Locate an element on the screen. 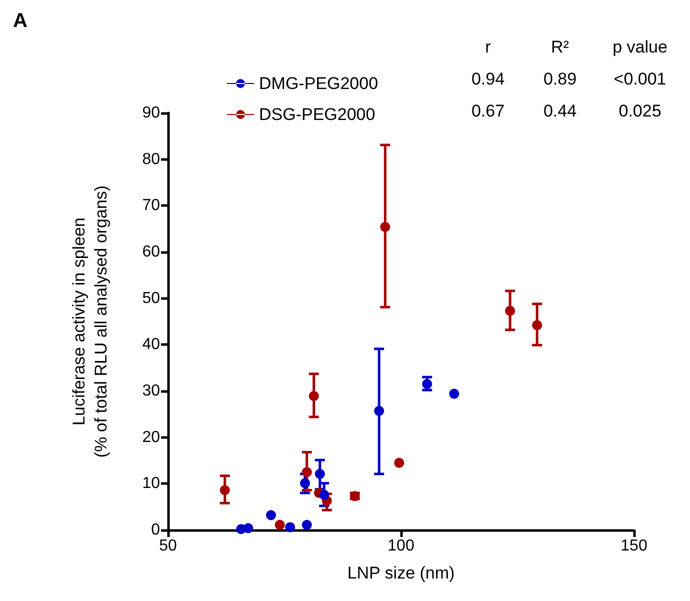  y-tick-label: 60 is located at coordinates (151, 252).